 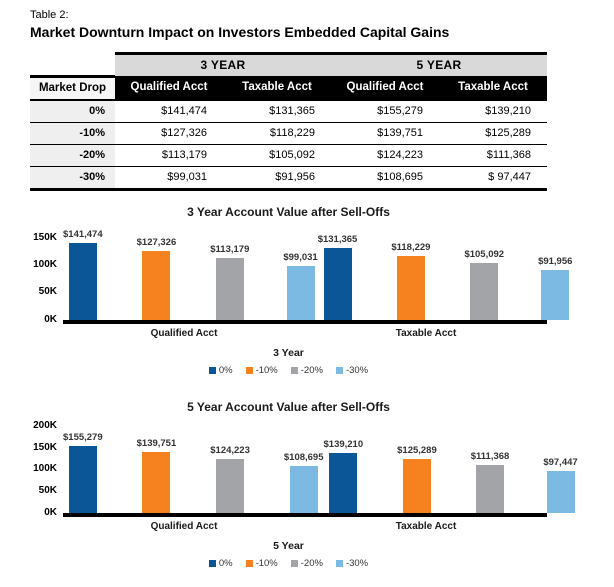 What do you see at coordinates (417, 450) in the screenshot?
I see `bar-value-label: $125,289` at bounding box center [417, 450].